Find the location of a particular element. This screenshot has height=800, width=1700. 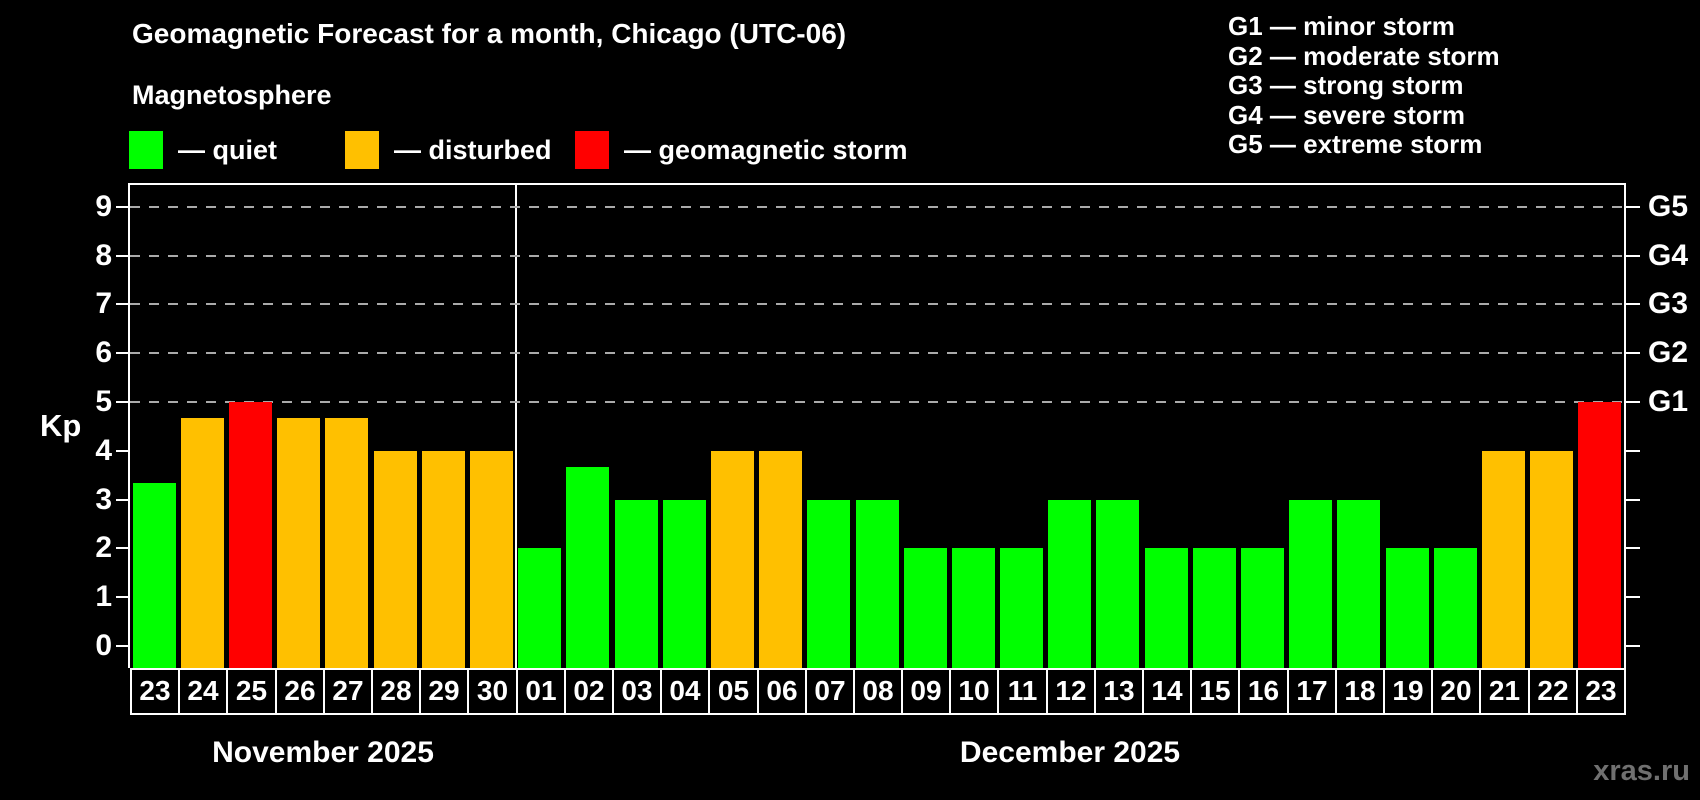

y-tick-label-3: 3 is located at coordinates (103, 499).